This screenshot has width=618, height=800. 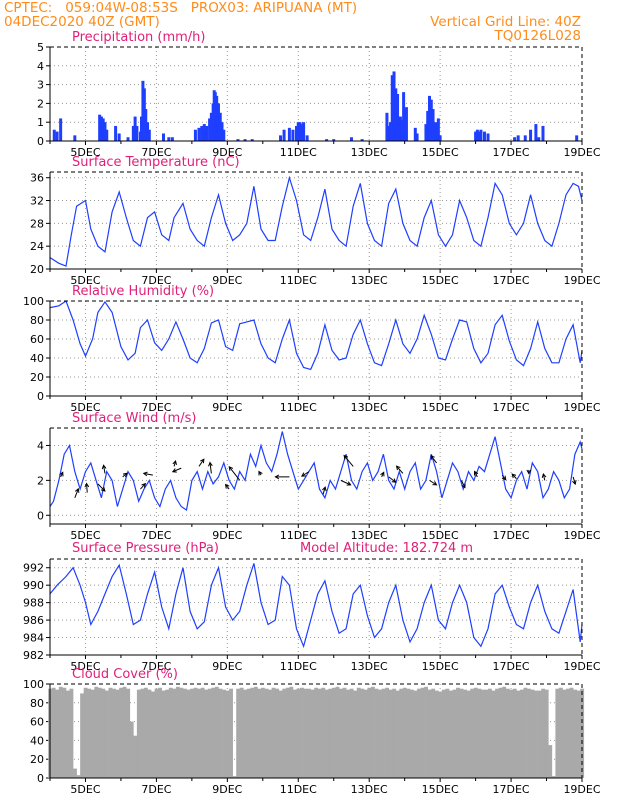 What do you see at coordinates (316, 221) in the screenshot?
I see `temperature-series-line` at bounding box center [316, 221].